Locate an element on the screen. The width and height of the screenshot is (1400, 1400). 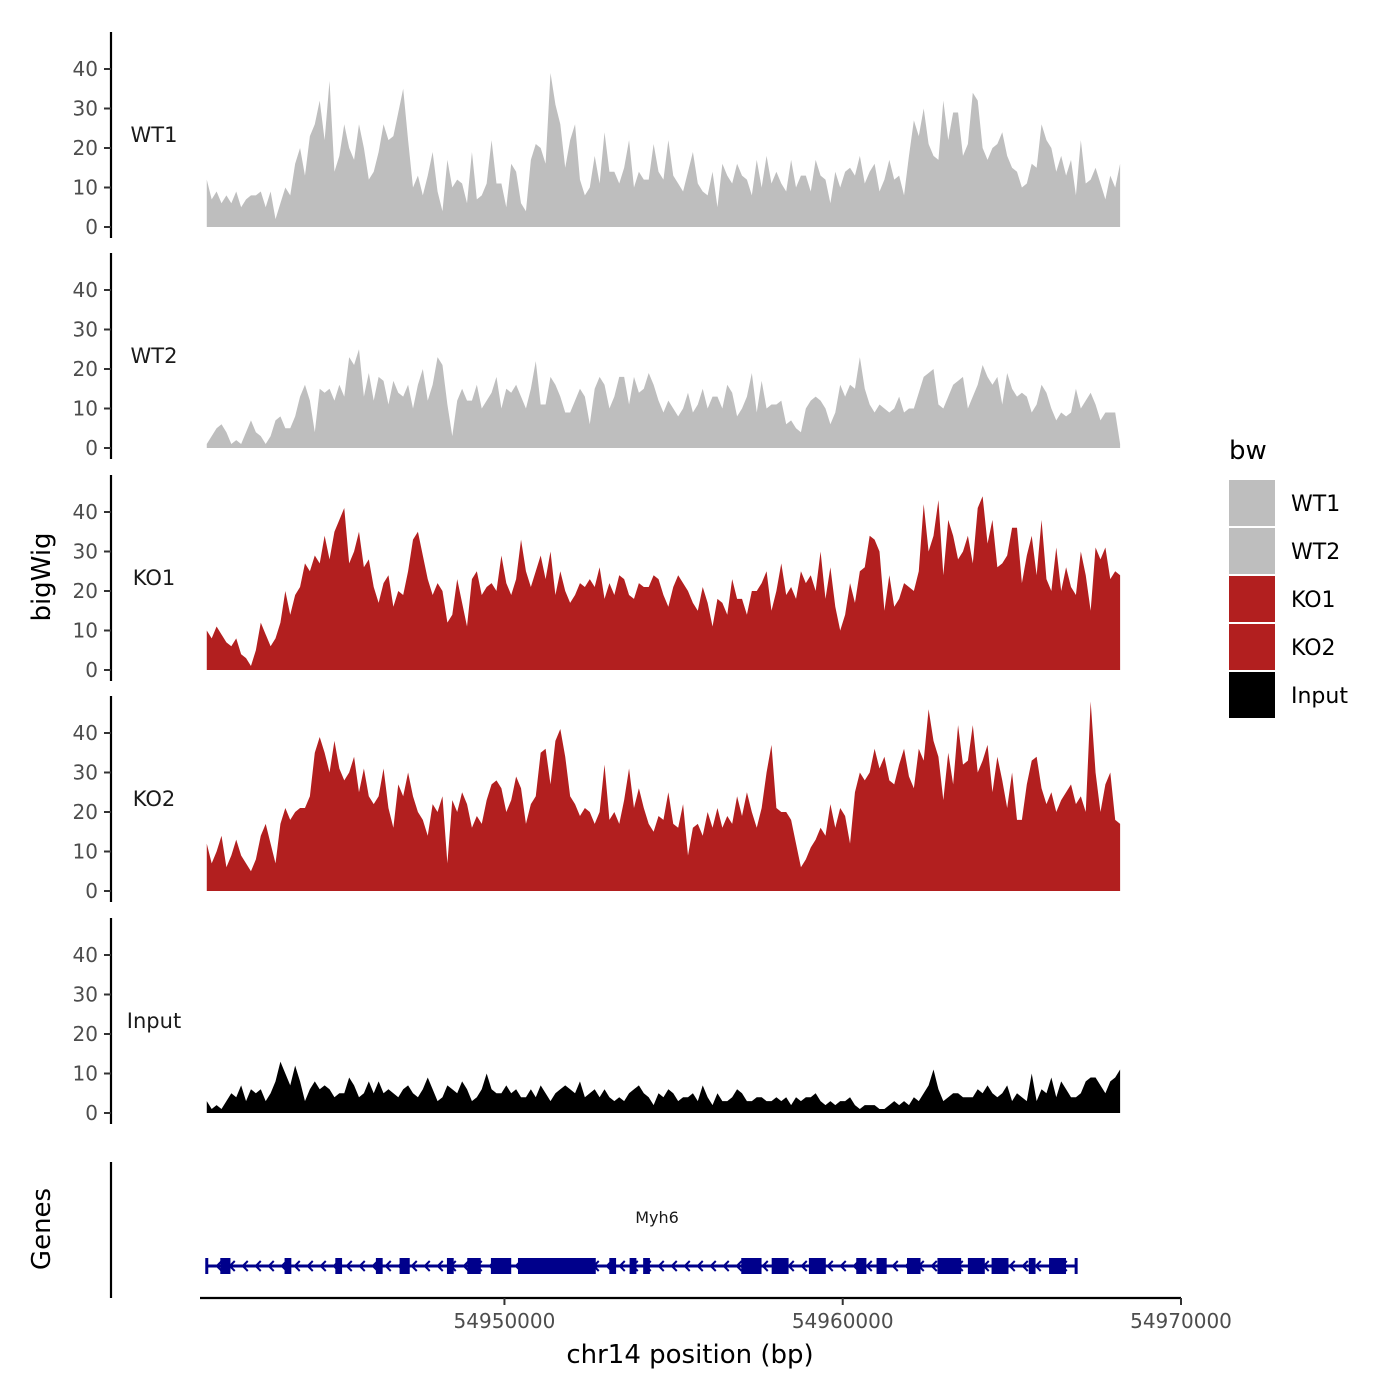
y-tick-label-ko2-0: 0 is located at coordinates (91, 891).